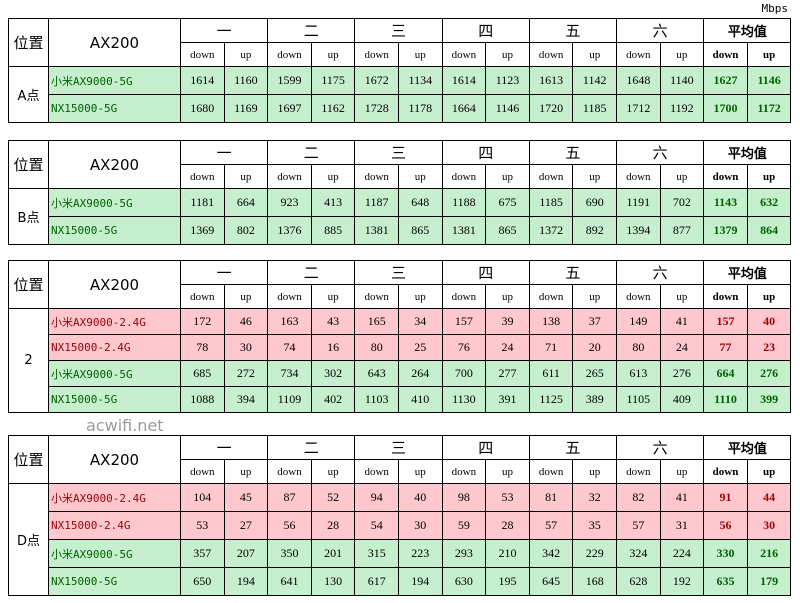  I want to click on value-cell: 91, so click(725, 497).